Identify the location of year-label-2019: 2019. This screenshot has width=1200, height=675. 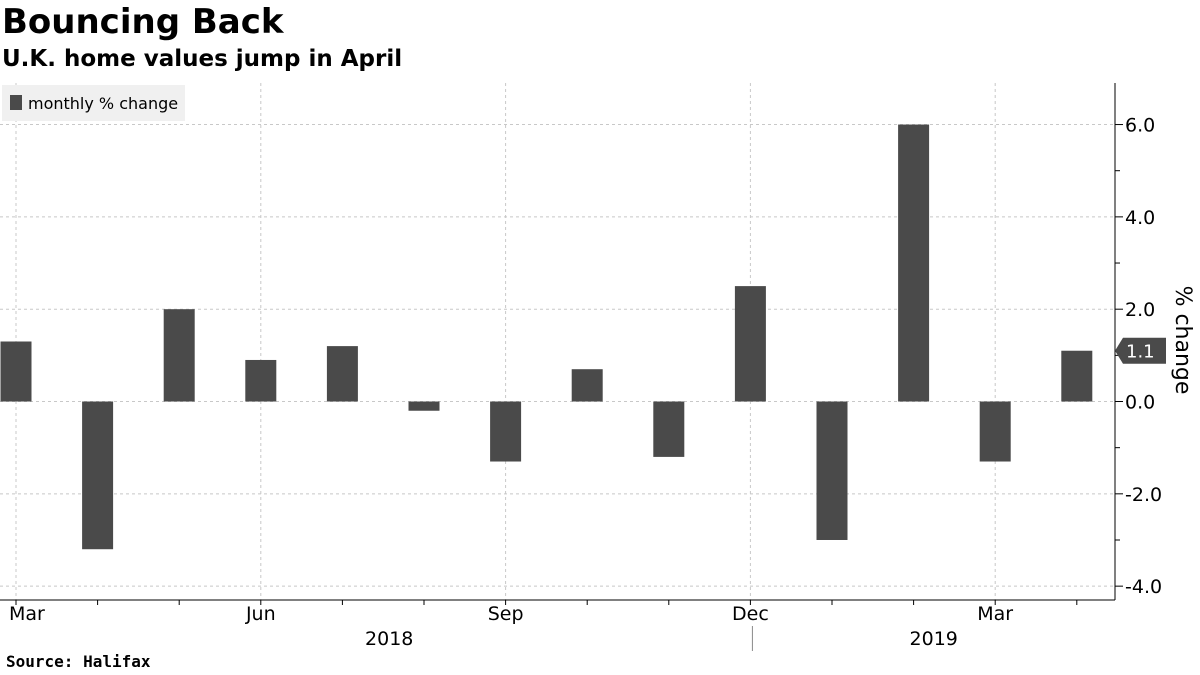
(934, 639).